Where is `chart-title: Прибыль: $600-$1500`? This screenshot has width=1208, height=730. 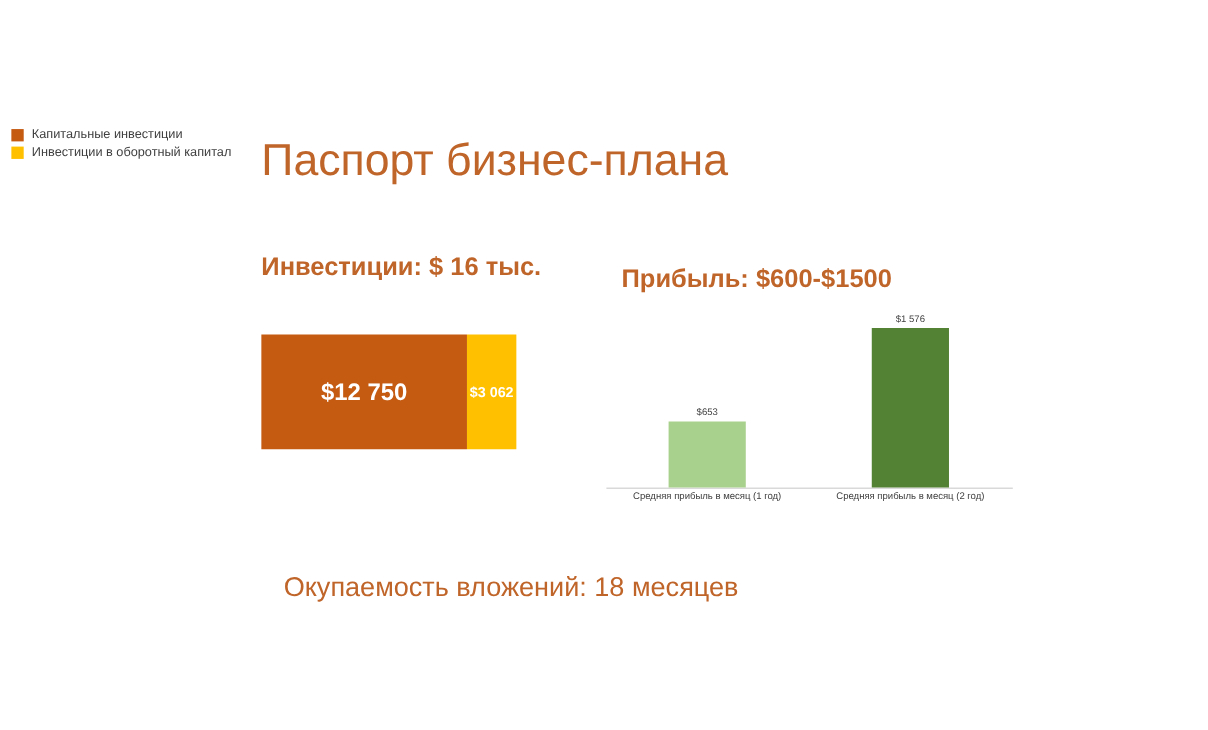 chart-title: Прибыль: $600-$1500 is located at coordinates (756, 277).